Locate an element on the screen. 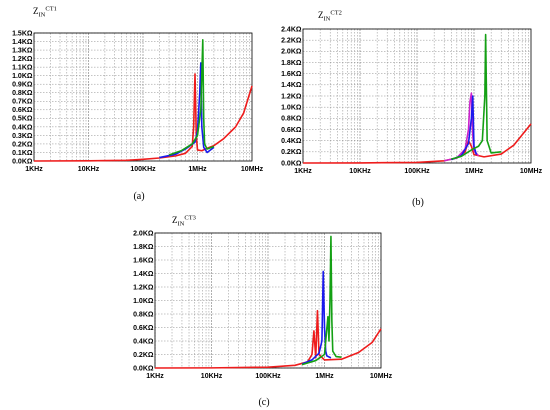 The width and height of the screenshot is (550, 410). y-tick-label: 0.9KΩ is located at coordinates (22, 85).